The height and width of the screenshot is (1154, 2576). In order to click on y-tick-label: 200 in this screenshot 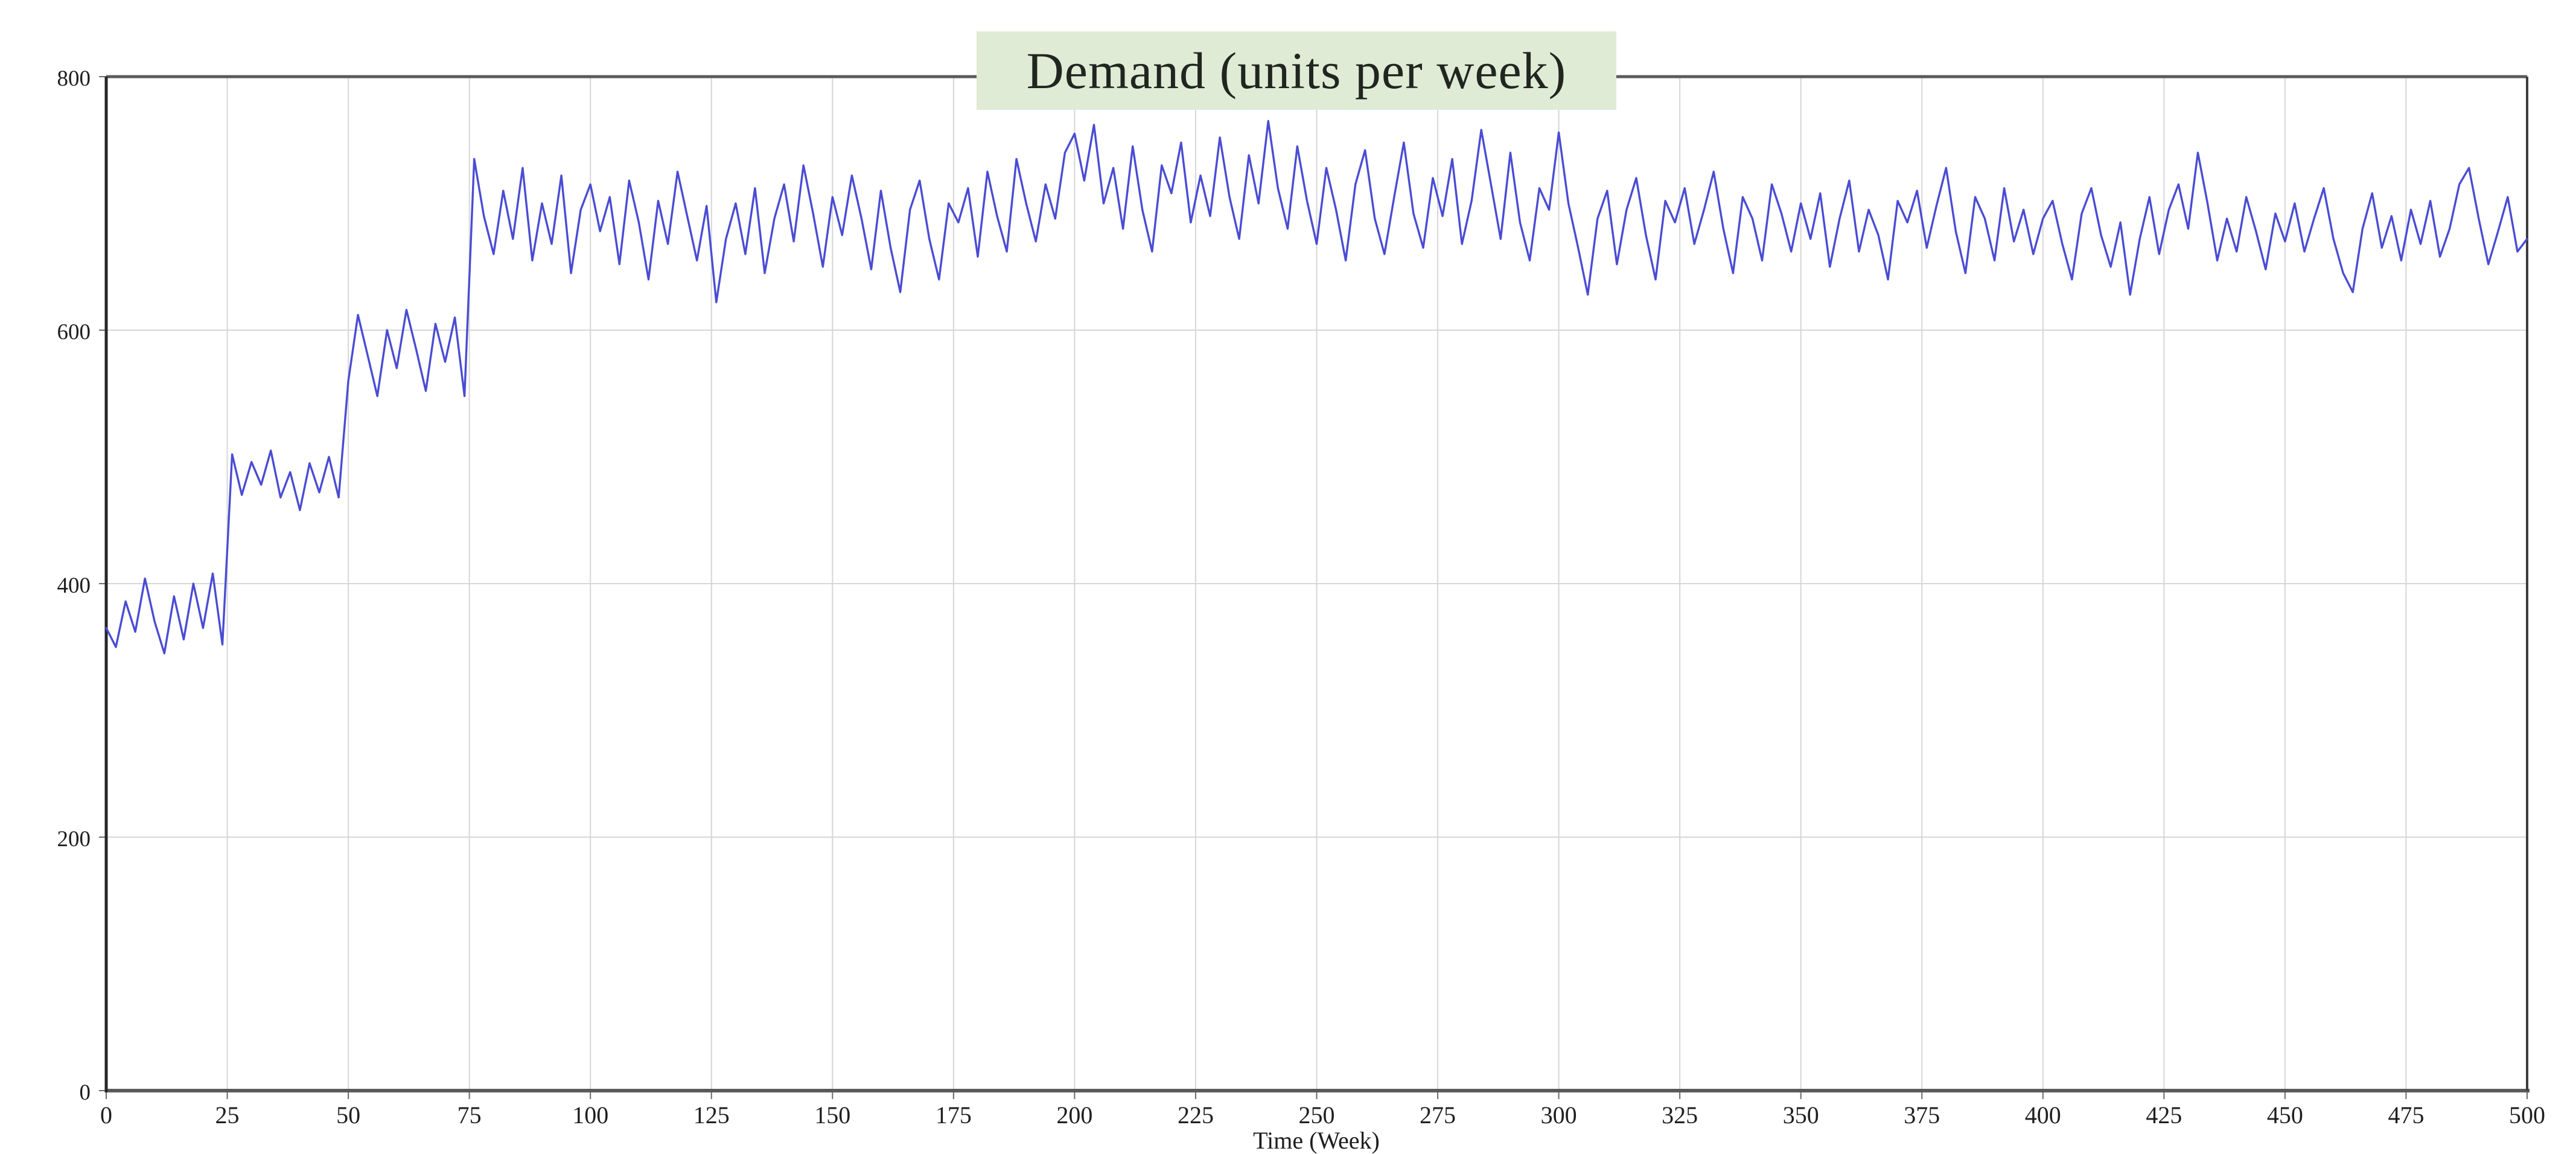, I will do `click(74, 839)`.